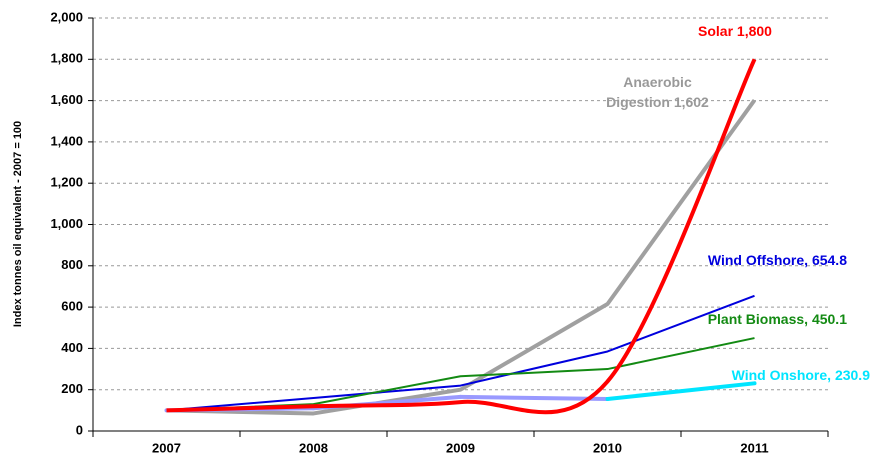 This screenshot has width=871, height=461. What do you see at coordinates (691, 102) in the screenshot?
I see `end-value-label: 1,602` at bounding box center [691, 102].